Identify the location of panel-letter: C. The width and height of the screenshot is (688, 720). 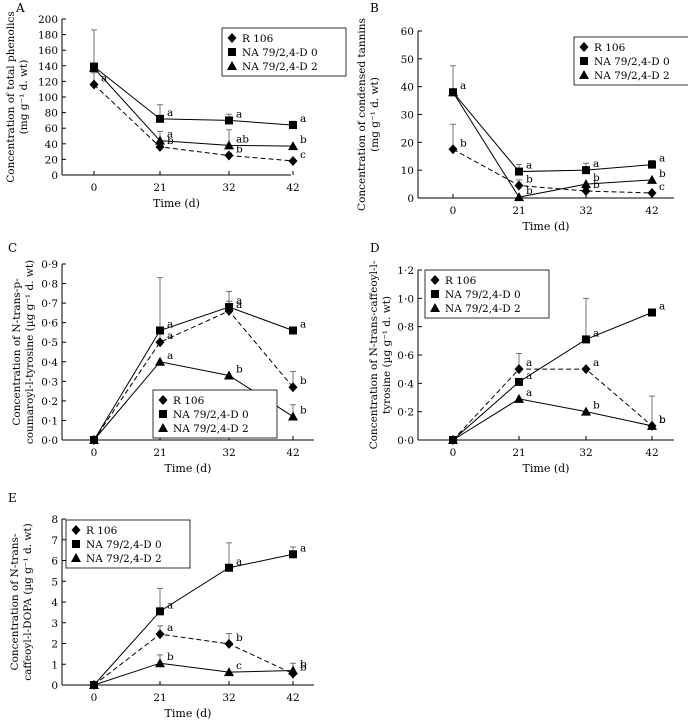
(12, 248).